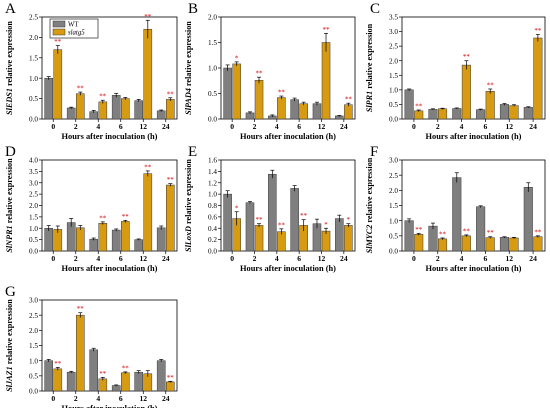 This screenshot has width=550, height=408. Describe the element at coordinates (33, 161) in the screenshot. I see `y-tick-label: 4.0` at that location.